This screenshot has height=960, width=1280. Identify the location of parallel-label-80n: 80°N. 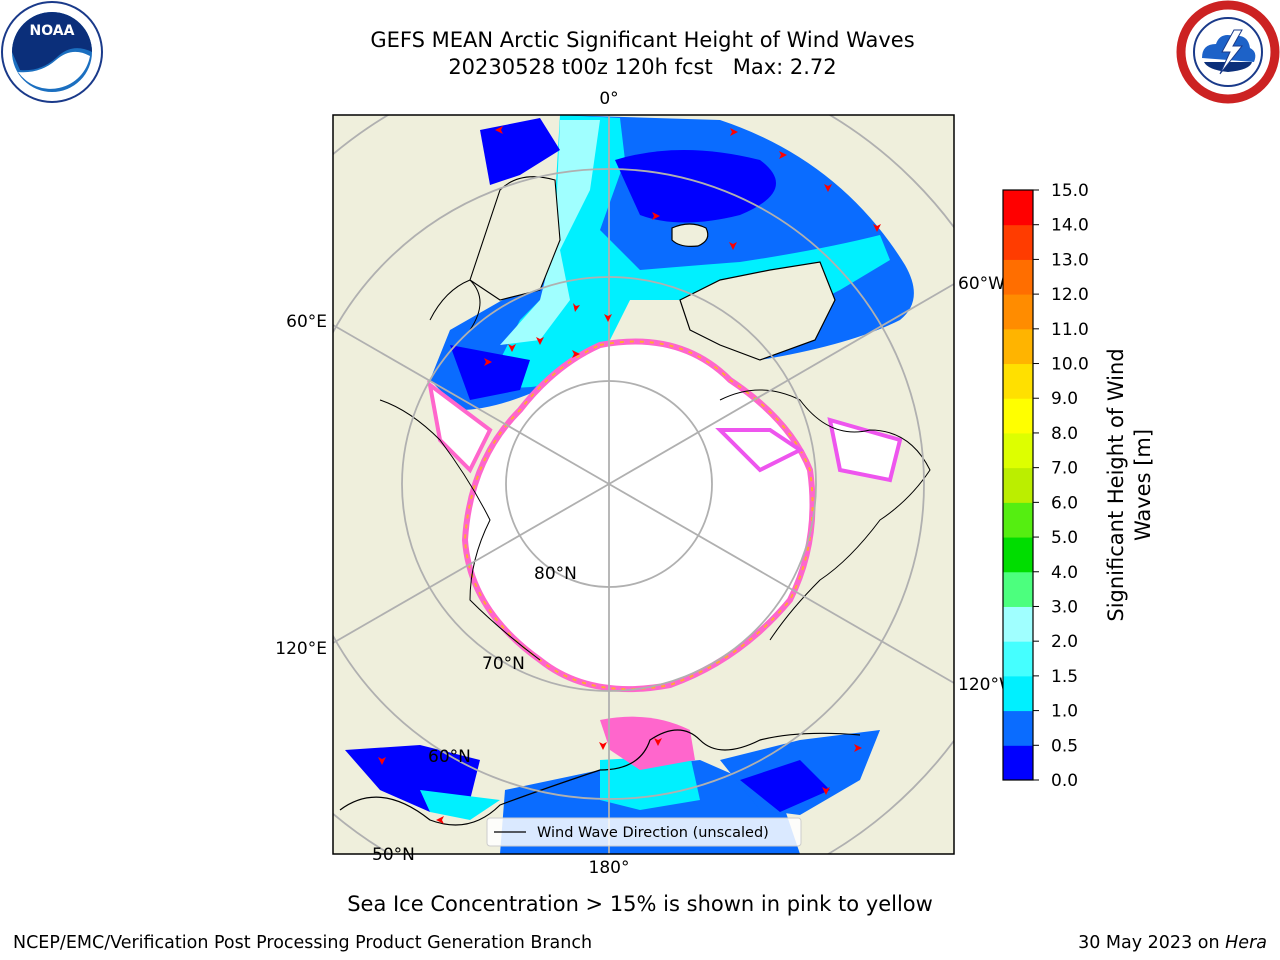
(555, 574).